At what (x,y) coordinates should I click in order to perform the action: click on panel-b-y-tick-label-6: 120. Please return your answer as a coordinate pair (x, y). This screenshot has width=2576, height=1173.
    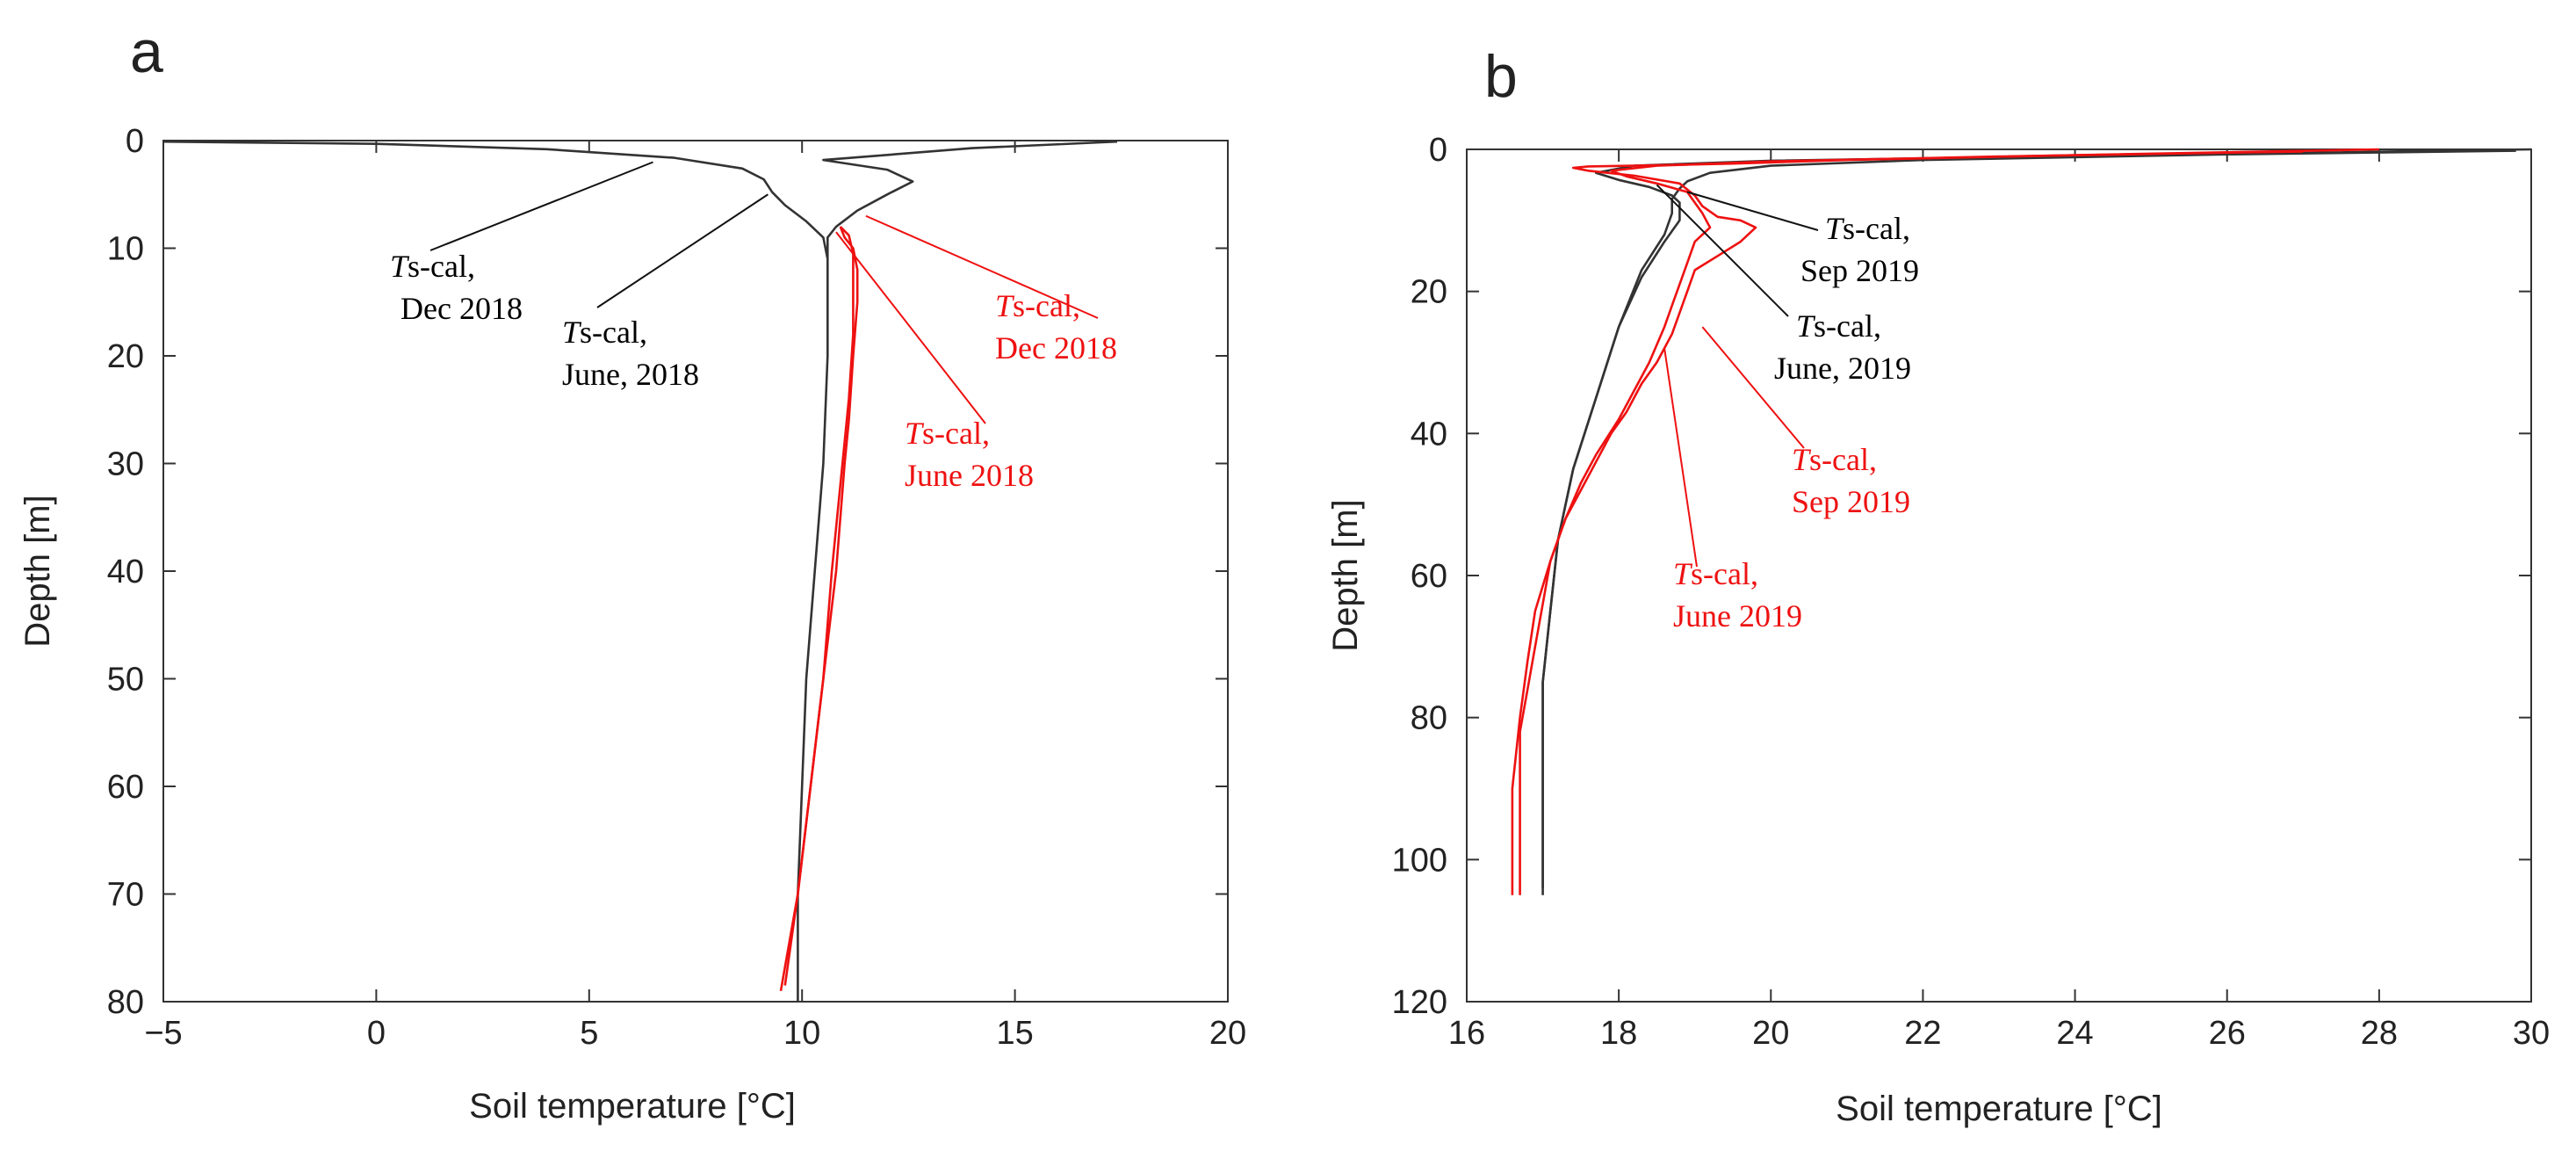
    Looking at the image, I should click on (1419, 1002).